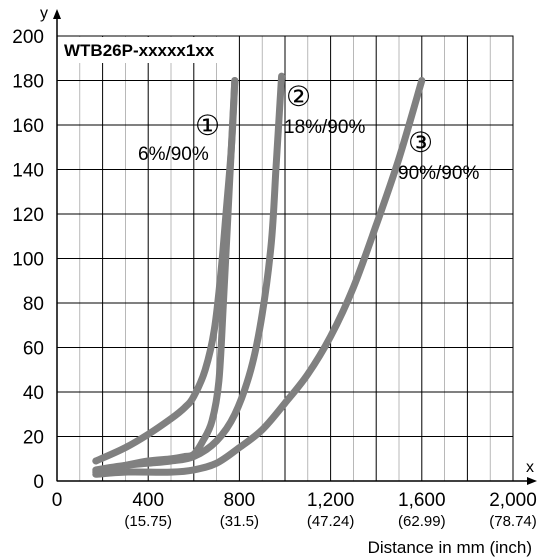  Describe the element at coordinates (57, 500) in the screenshot. I see `x-tick-label: 0` at that location.